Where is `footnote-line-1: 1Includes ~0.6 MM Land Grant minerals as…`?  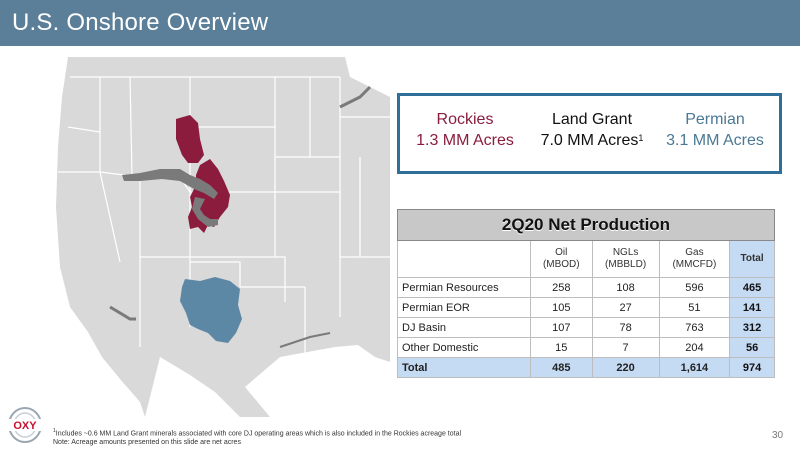
footnote-line-1: 1Includes ~0.6 MM Land Grant minerals as… is located at coordinates (257, 433).